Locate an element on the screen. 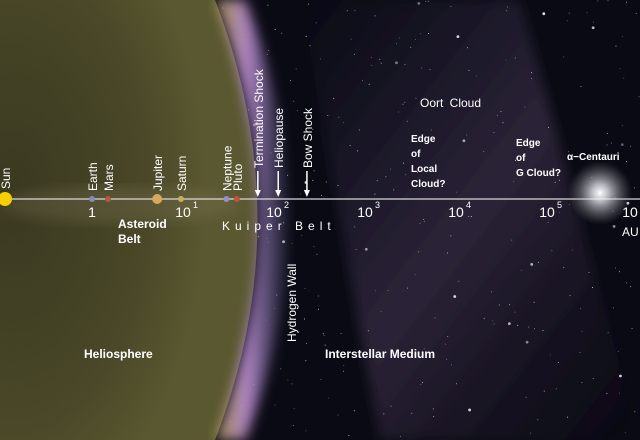 This screenshot has height=440, width=640. termination-shock-label: Termination Shock is located at coordinates (259, 118).